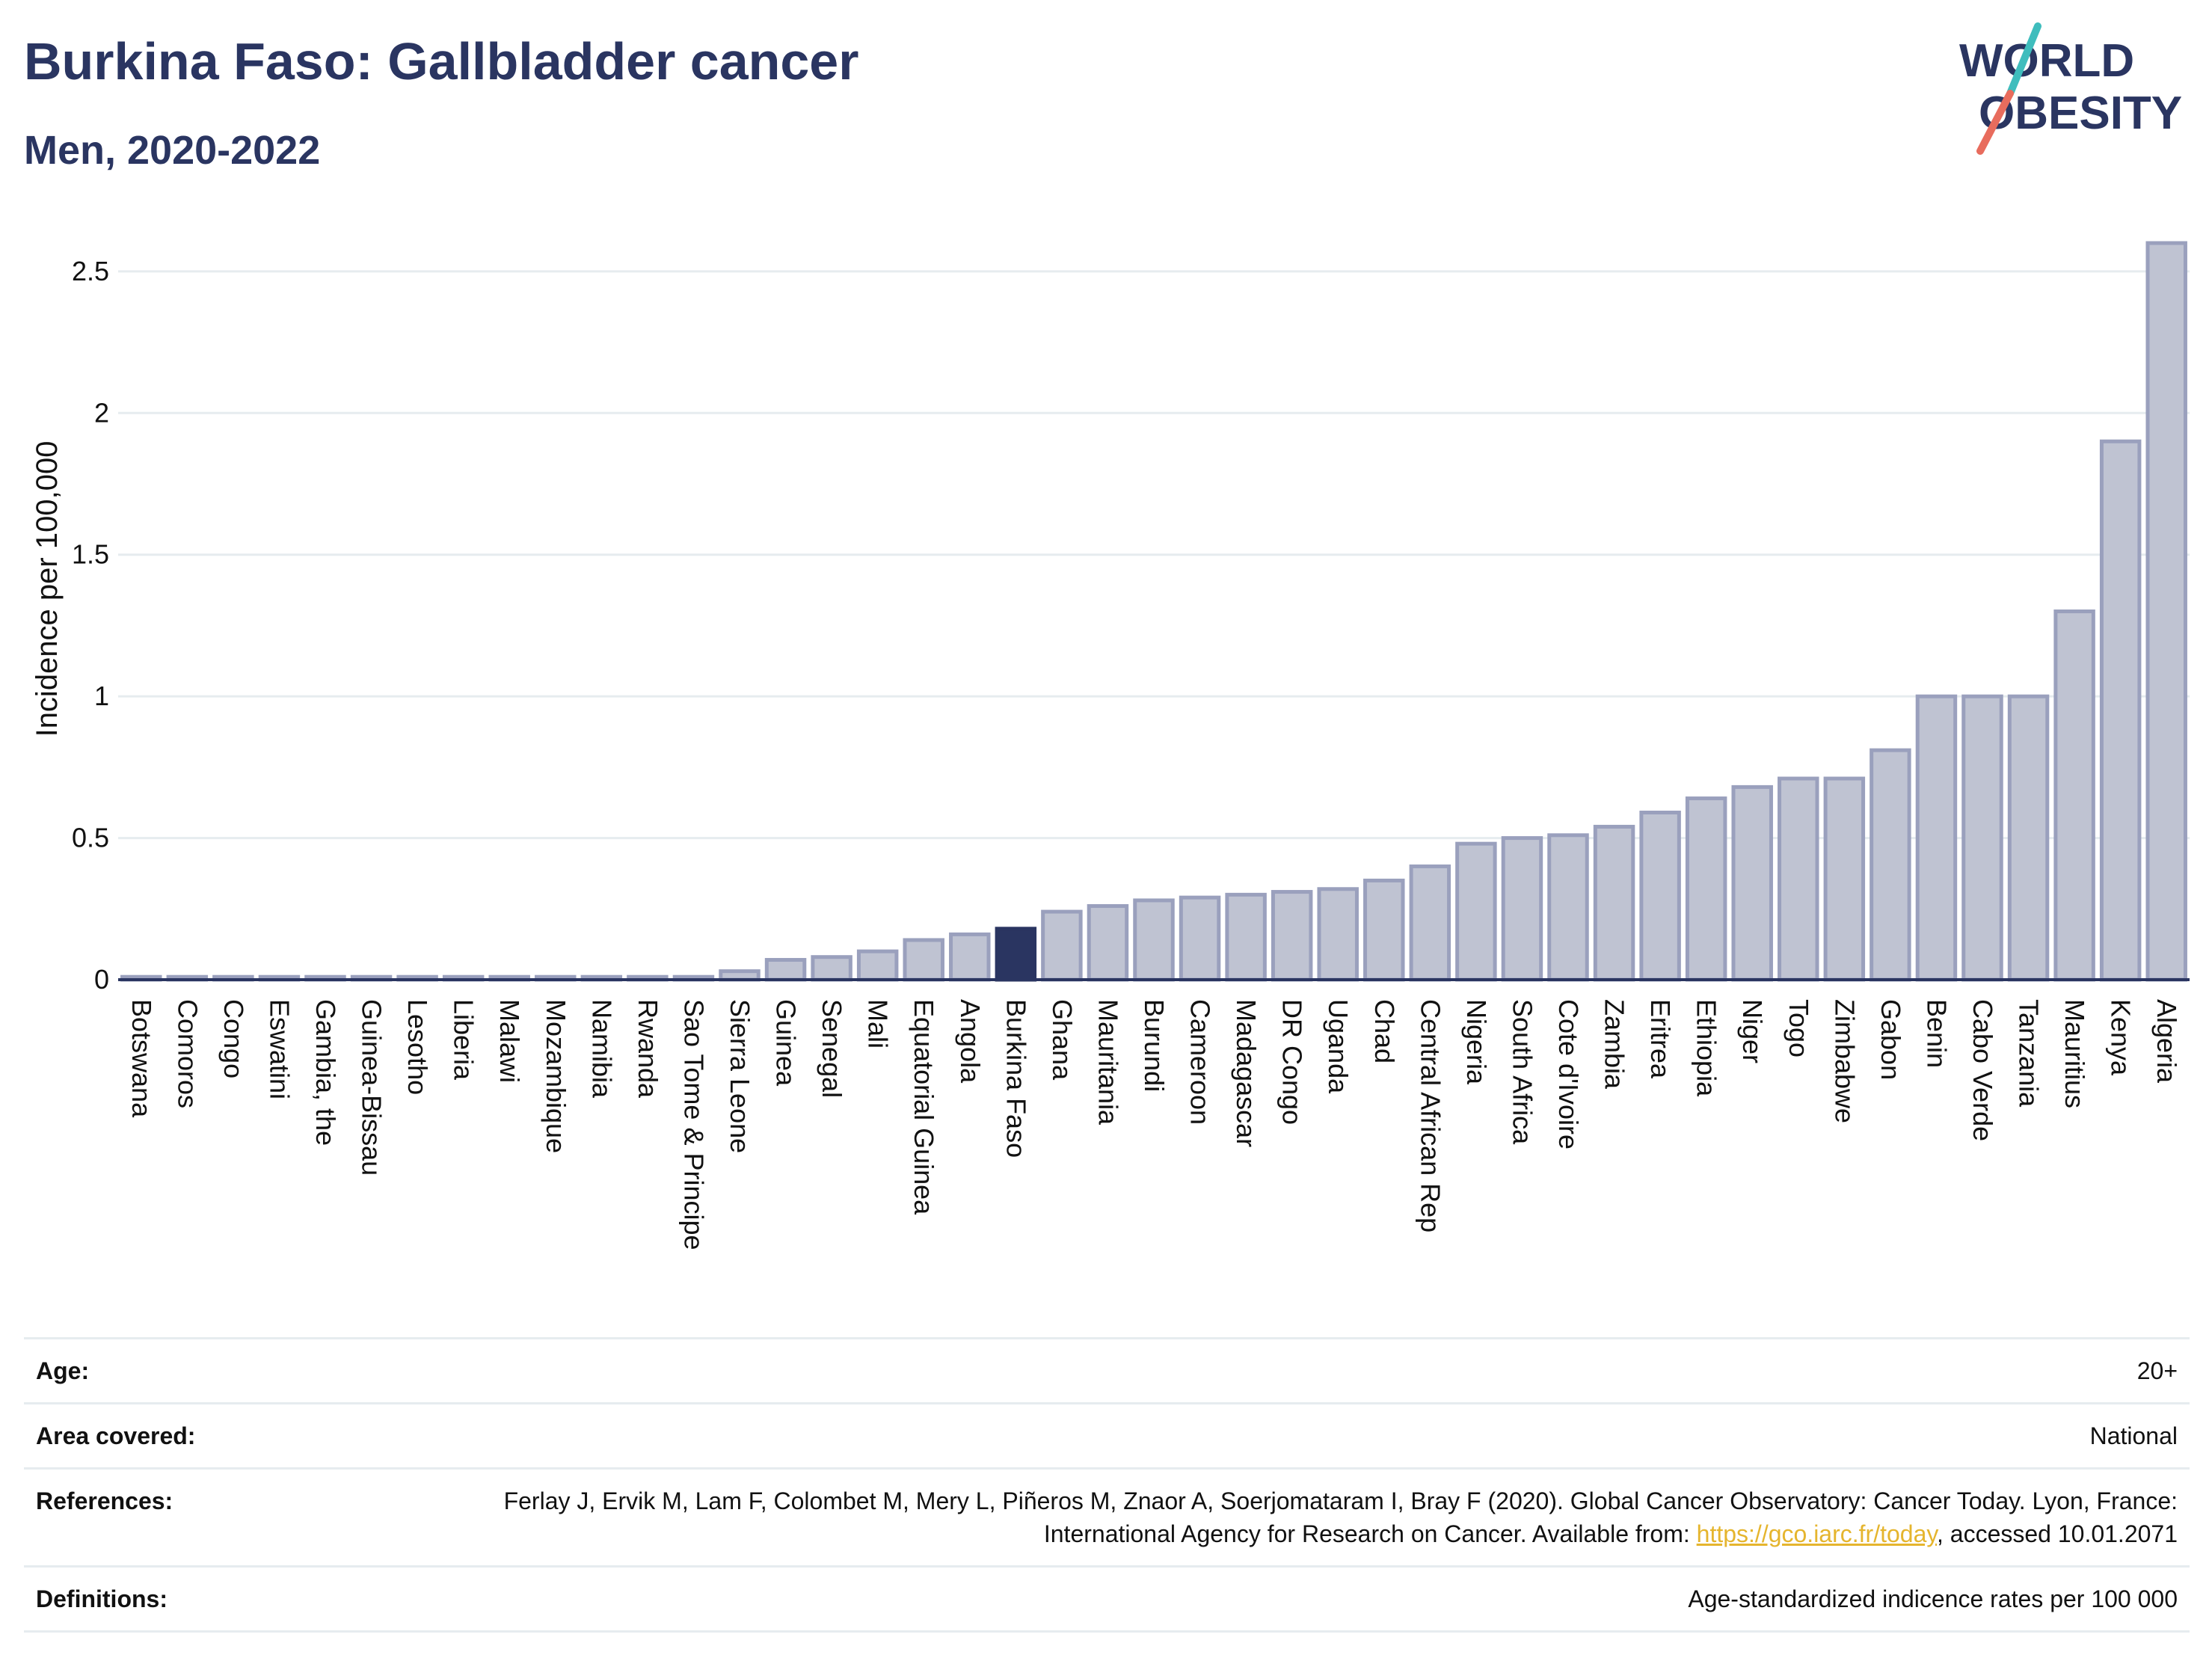  What do you see at coordinates (1614, 903) in the screenshot?
I see `bar-zambia` at bounding box center [1614, 903].